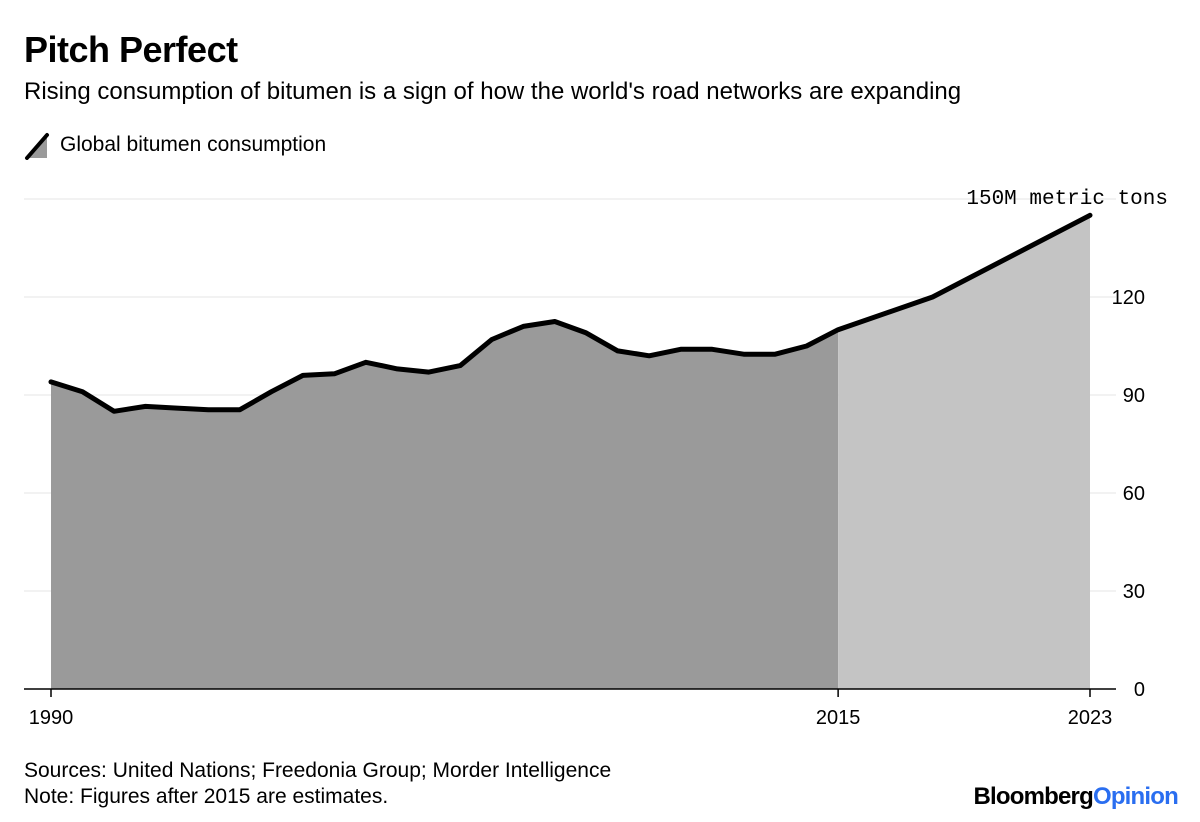  What do you see at coordinates (51, 718) in the screenshot?
I see `x-tick-label: 1990` at bounding box center [51, 718].